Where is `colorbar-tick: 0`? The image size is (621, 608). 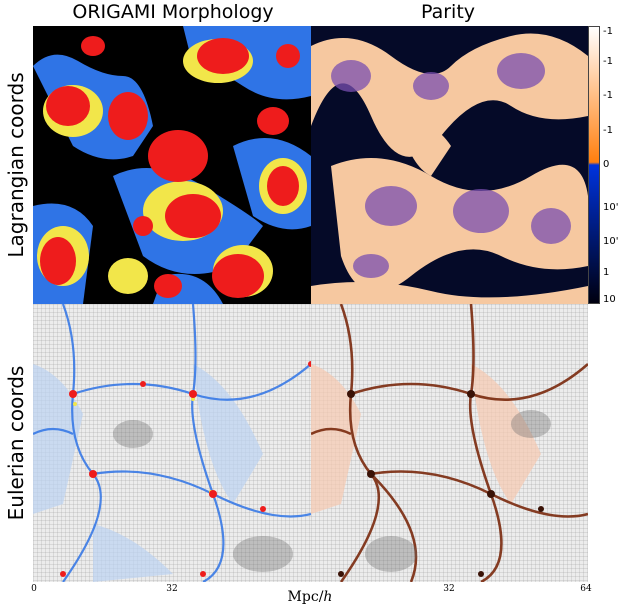
colorbar-tick: 0 is located at coordinates (606, 164).